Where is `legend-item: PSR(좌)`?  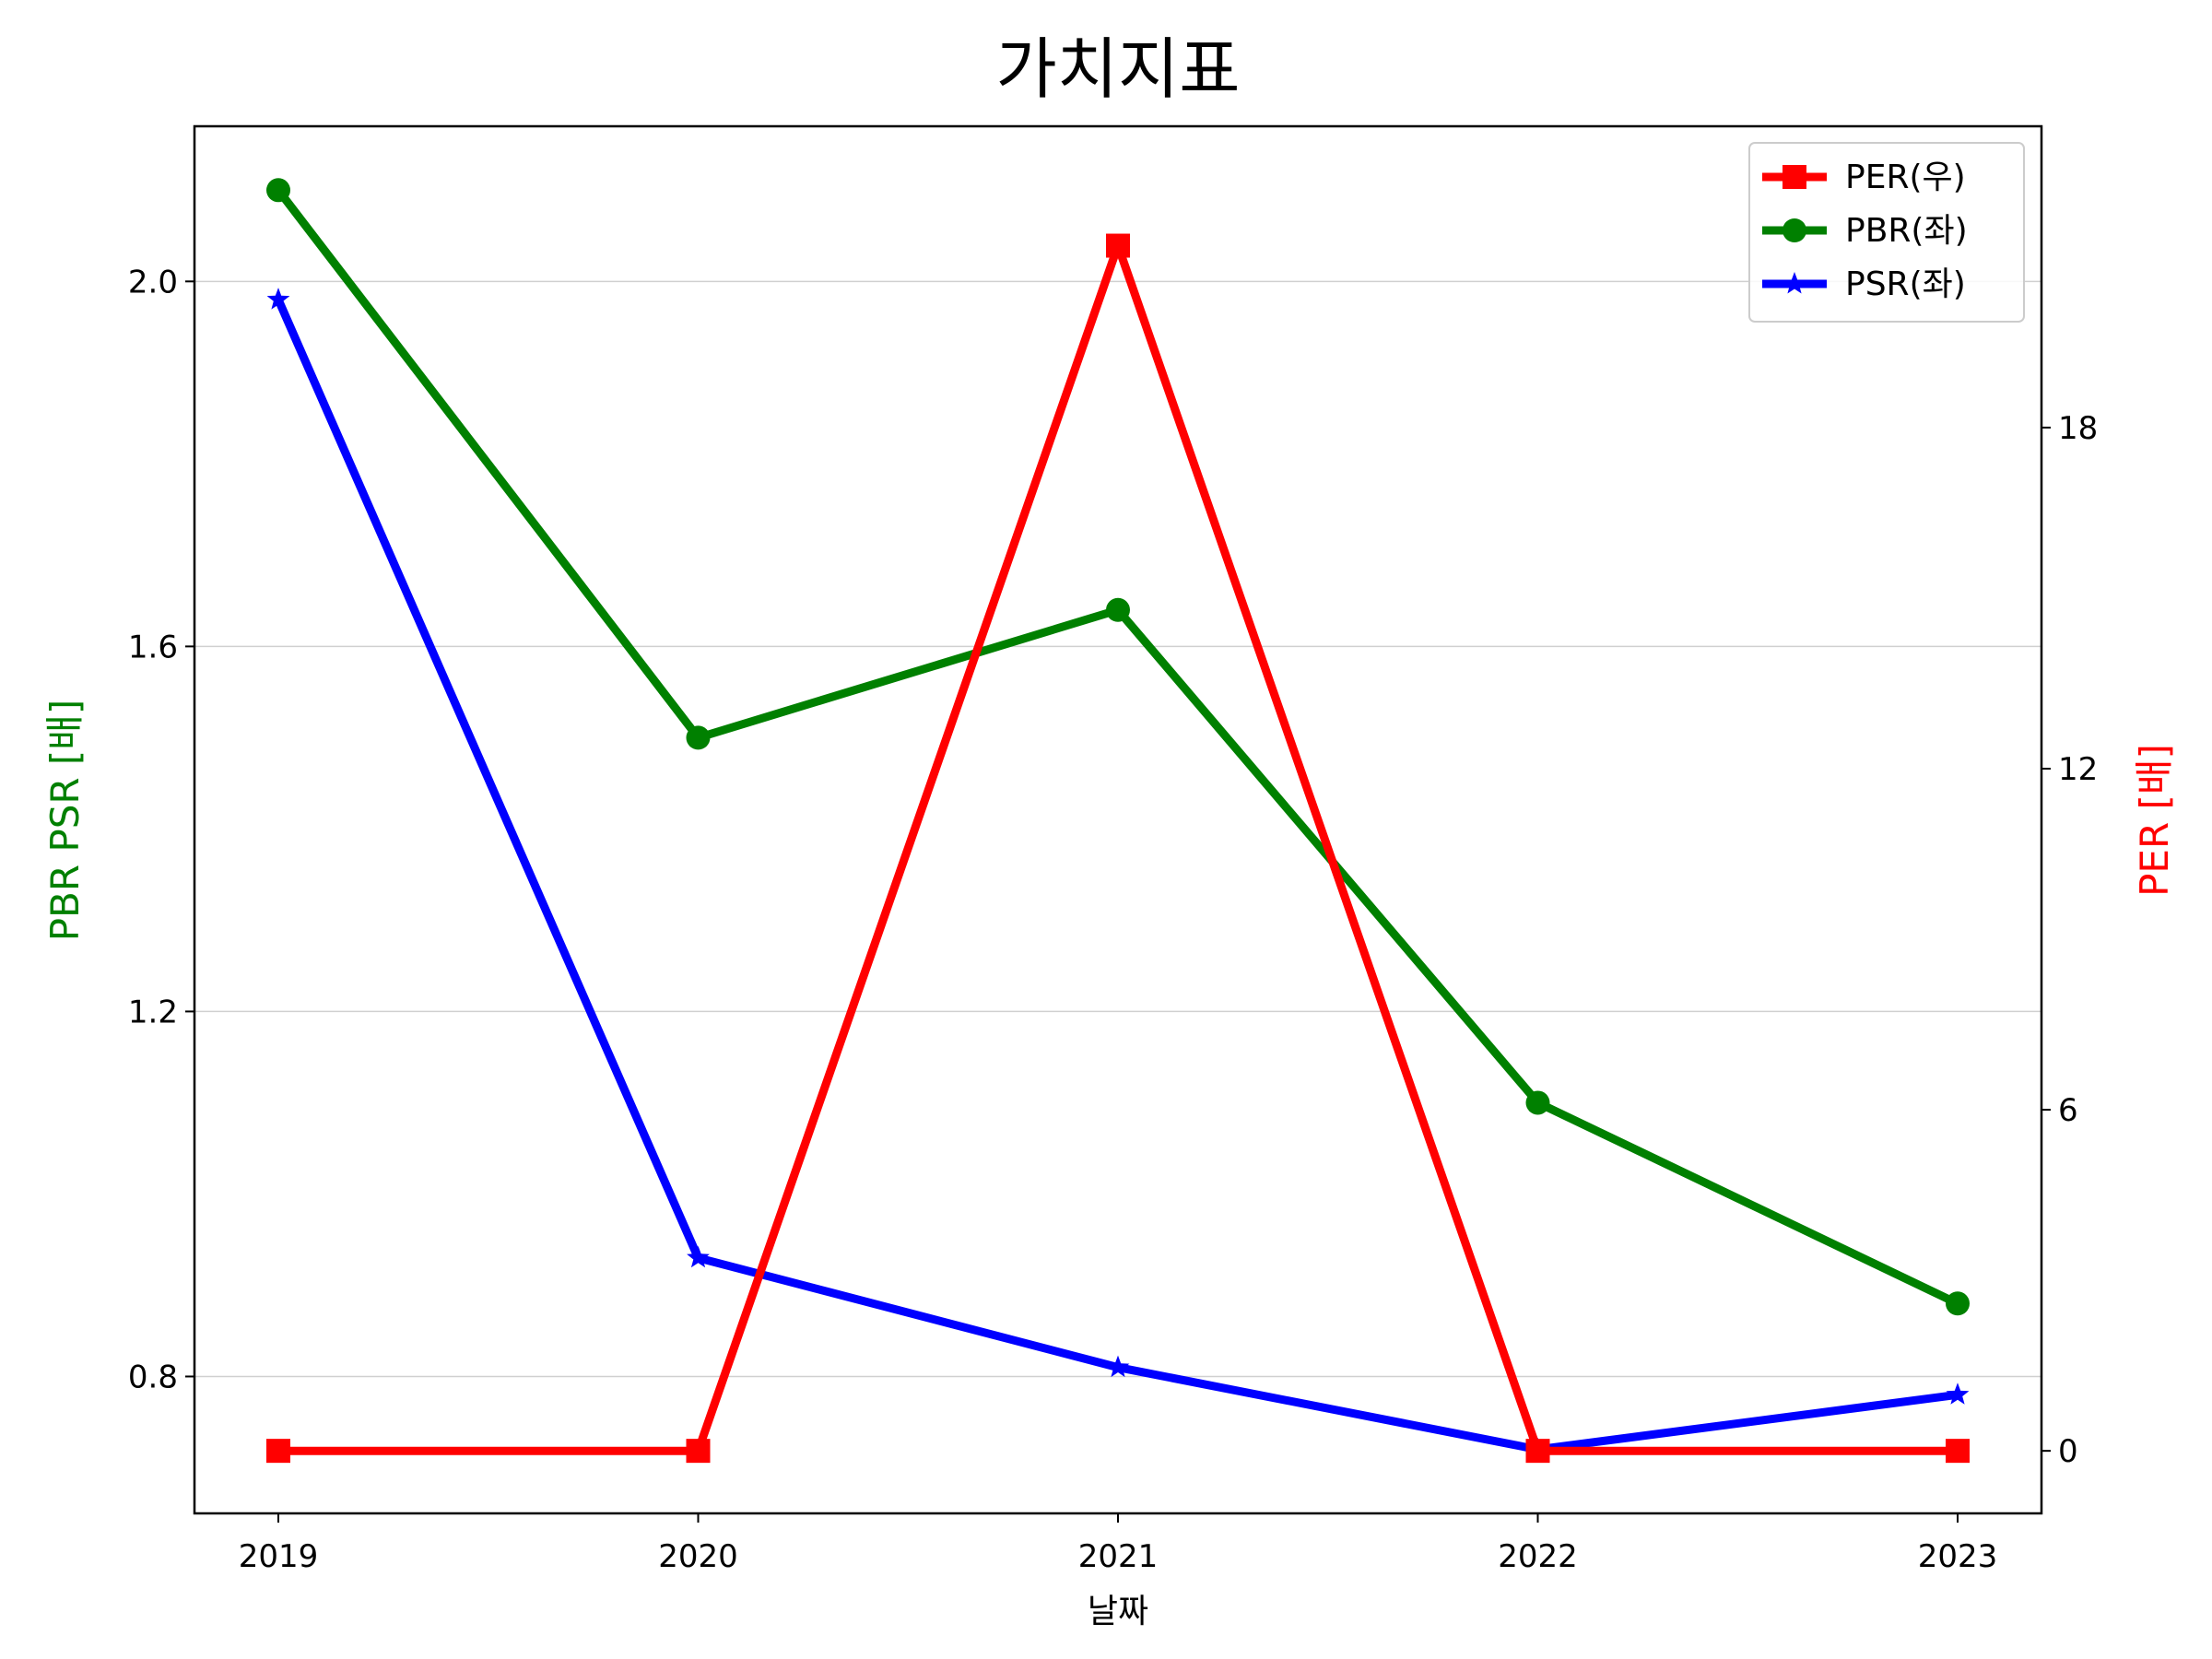
legend-item: PSR(좌) is located at coordinates (1864, 284).